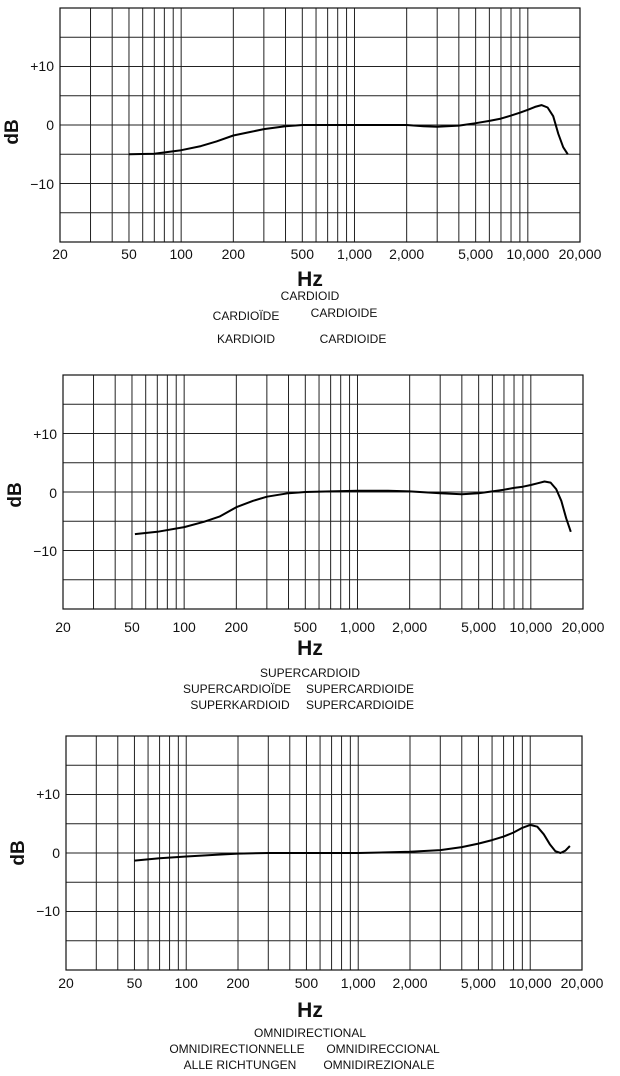 This screenshot has width=620, height=1076. I want to click on pattern-caption: ALLE RICHTUNGEN, so click(240, 1065).